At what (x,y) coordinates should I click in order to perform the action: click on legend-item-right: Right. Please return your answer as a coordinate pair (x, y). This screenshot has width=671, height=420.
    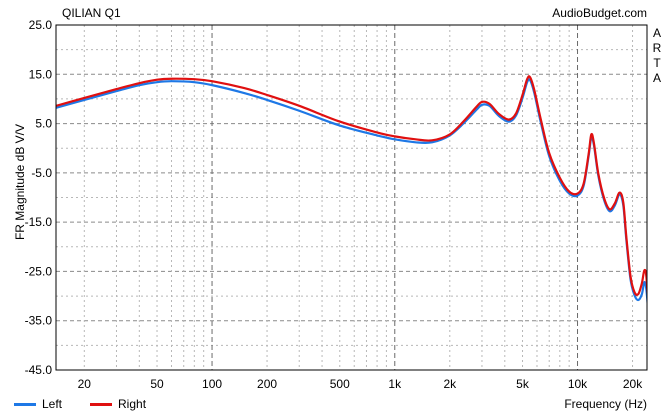
    Looking at the image, I should click on (118, 404).